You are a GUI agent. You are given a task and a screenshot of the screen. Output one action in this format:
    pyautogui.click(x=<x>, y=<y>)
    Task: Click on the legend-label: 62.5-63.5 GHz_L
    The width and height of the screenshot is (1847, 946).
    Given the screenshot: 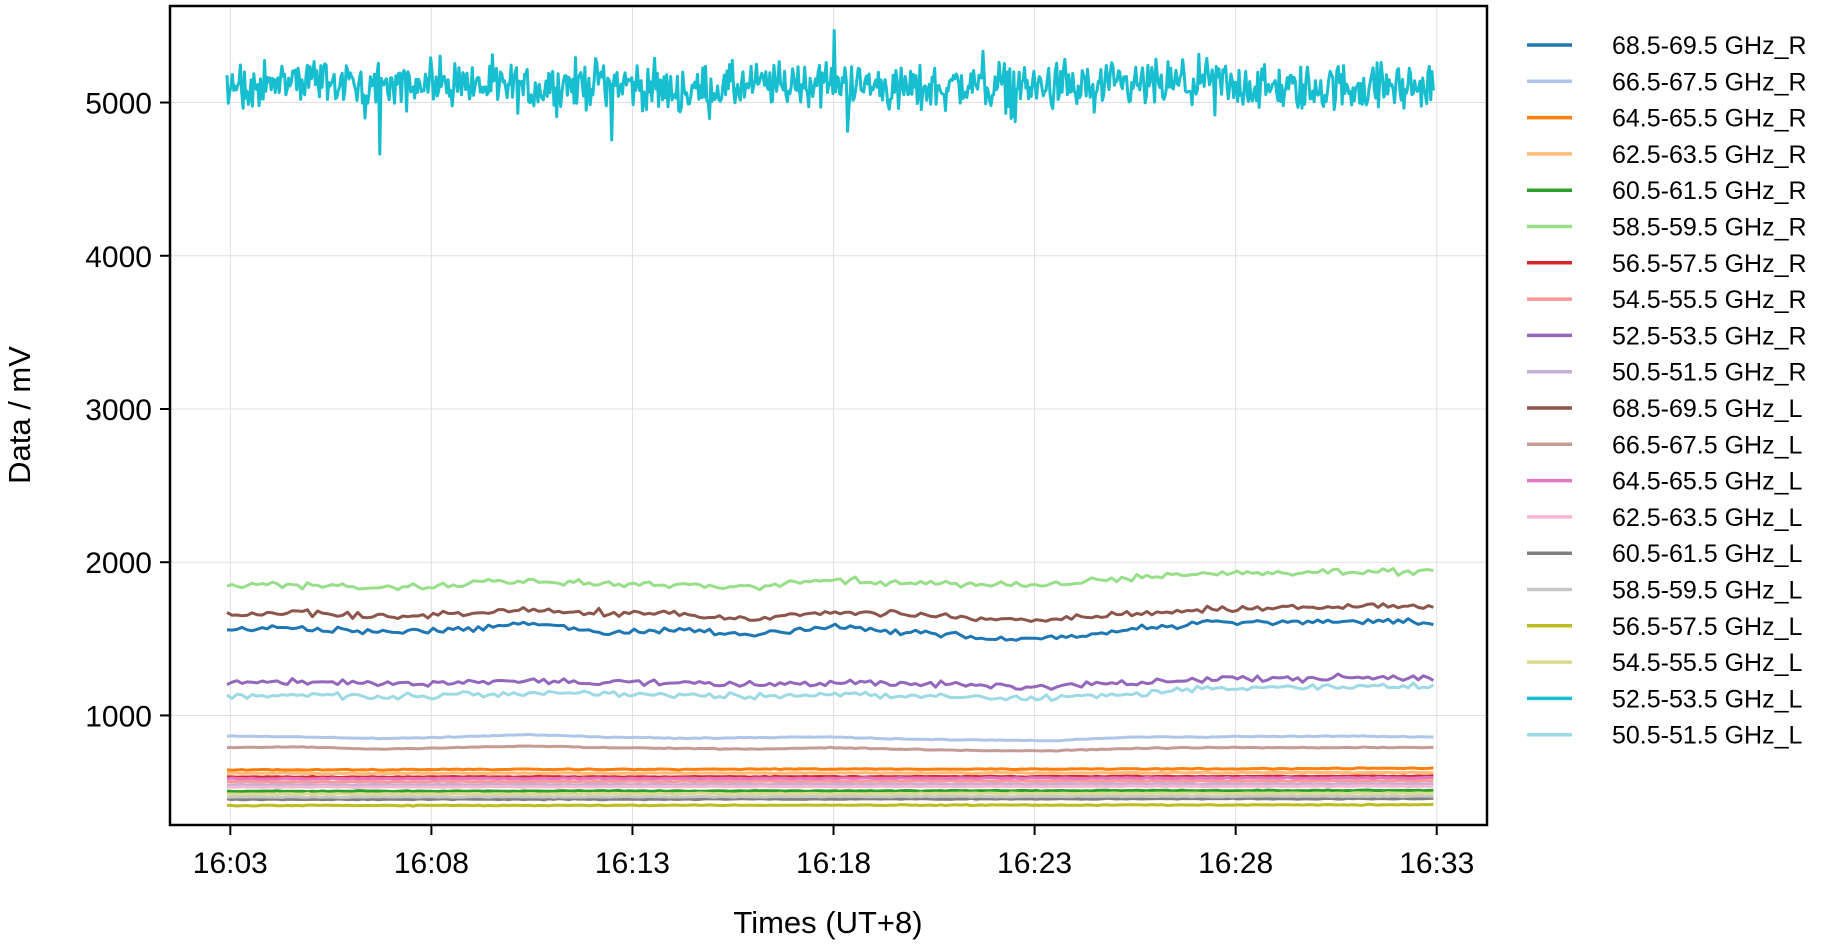 What is the action you would take?
    pyautogui.click(x=1707, y=518)
    